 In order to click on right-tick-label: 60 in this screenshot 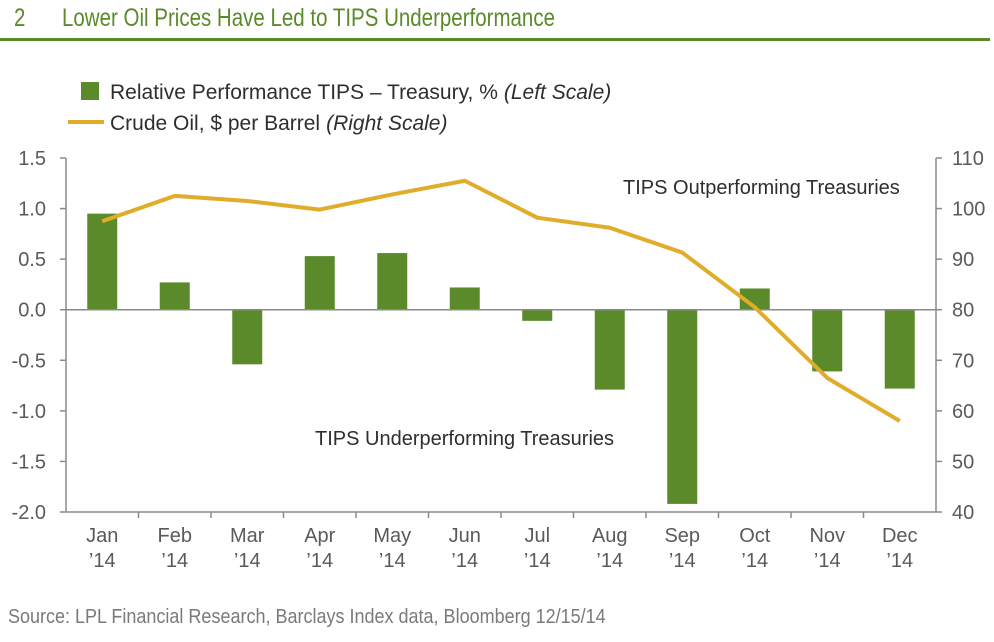, I will do `click(963, 412)`.